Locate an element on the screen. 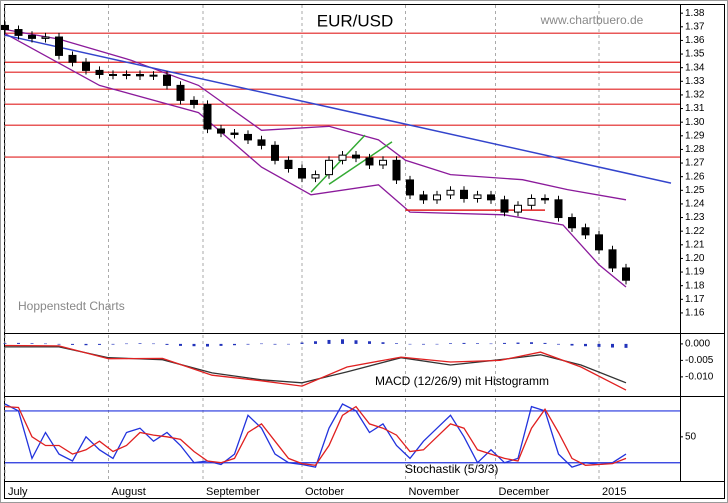 The height and width of the screenshot is (503, 728). x-tick-label: 2015 is located at coordinates (614, 492).